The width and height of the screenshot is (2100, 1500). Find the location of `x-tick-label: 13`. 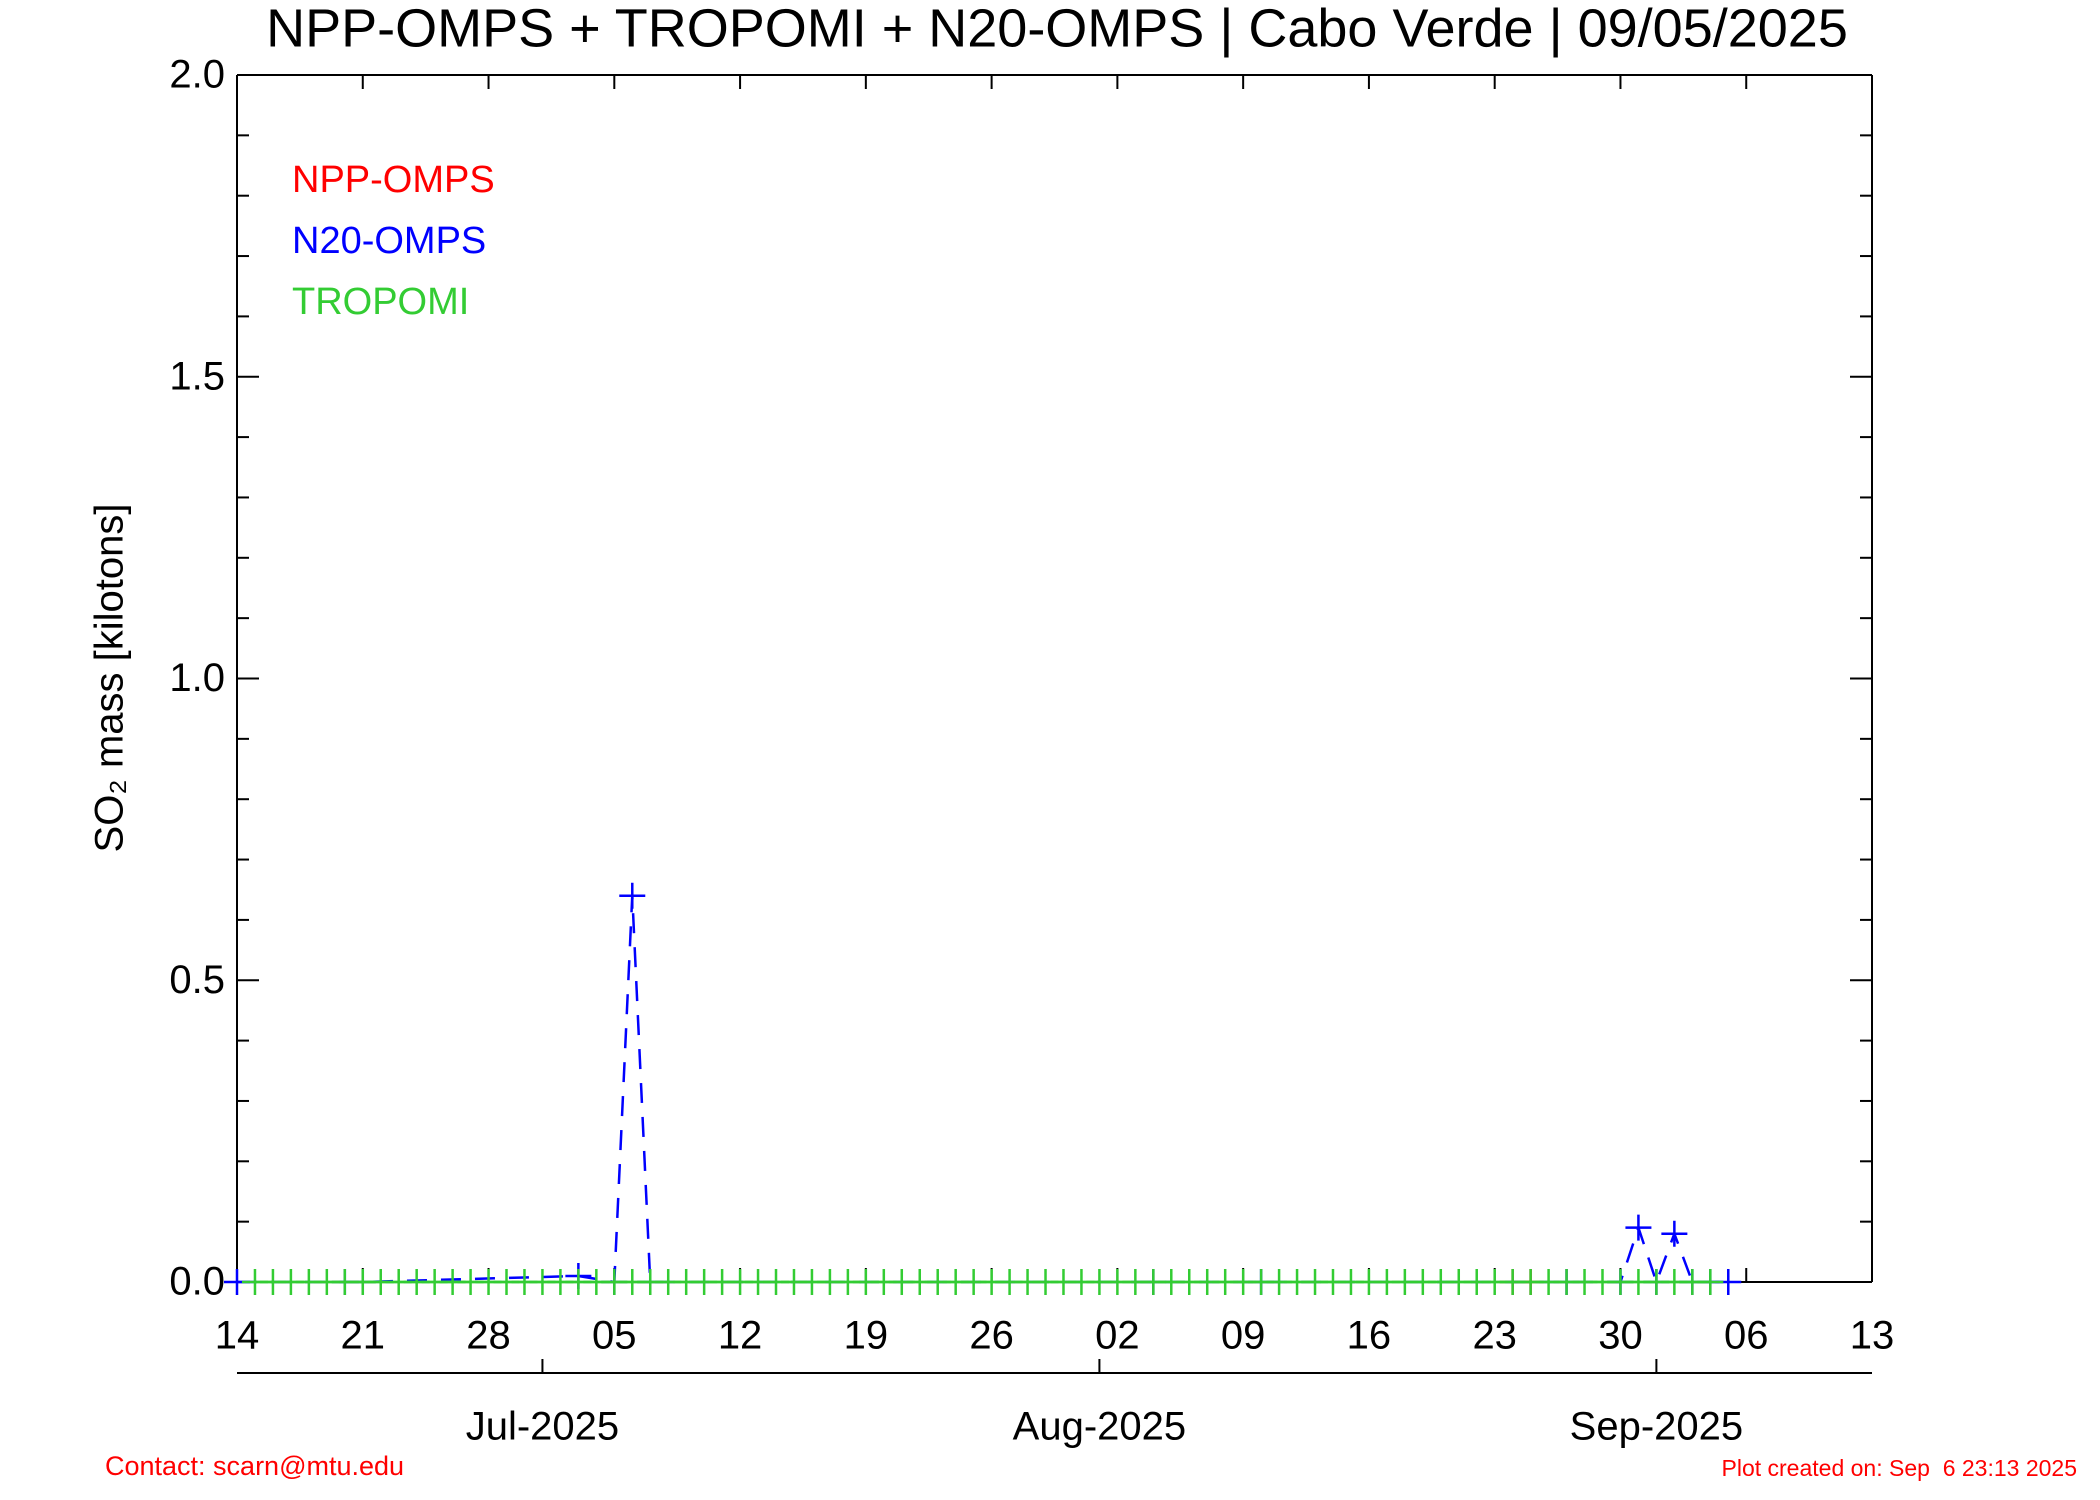

x-tick-label: 13 is located at coordinates (1872, 1336).